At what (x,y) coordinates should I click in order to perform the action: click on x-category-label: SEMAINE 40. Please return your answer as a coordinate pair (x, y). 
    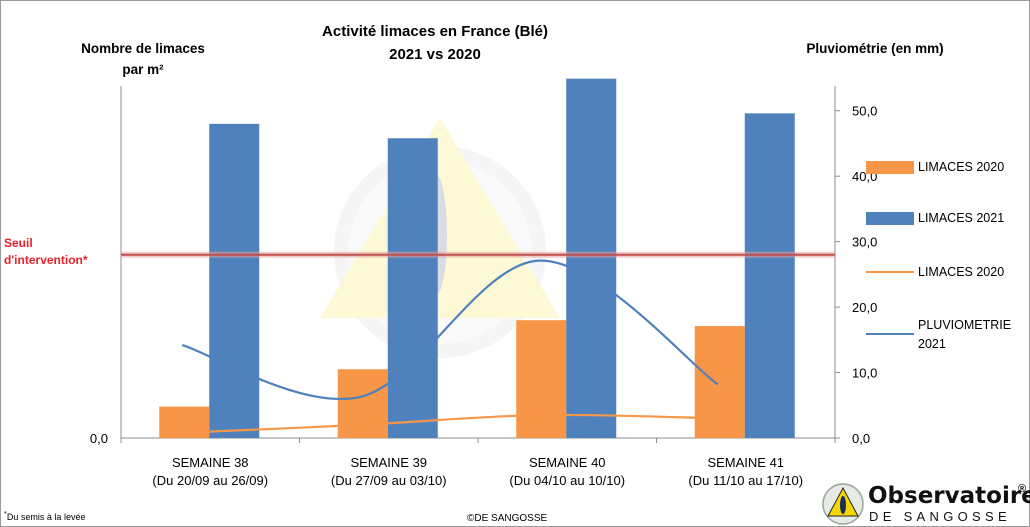
    Looking at the image, I should click on (567, 462).